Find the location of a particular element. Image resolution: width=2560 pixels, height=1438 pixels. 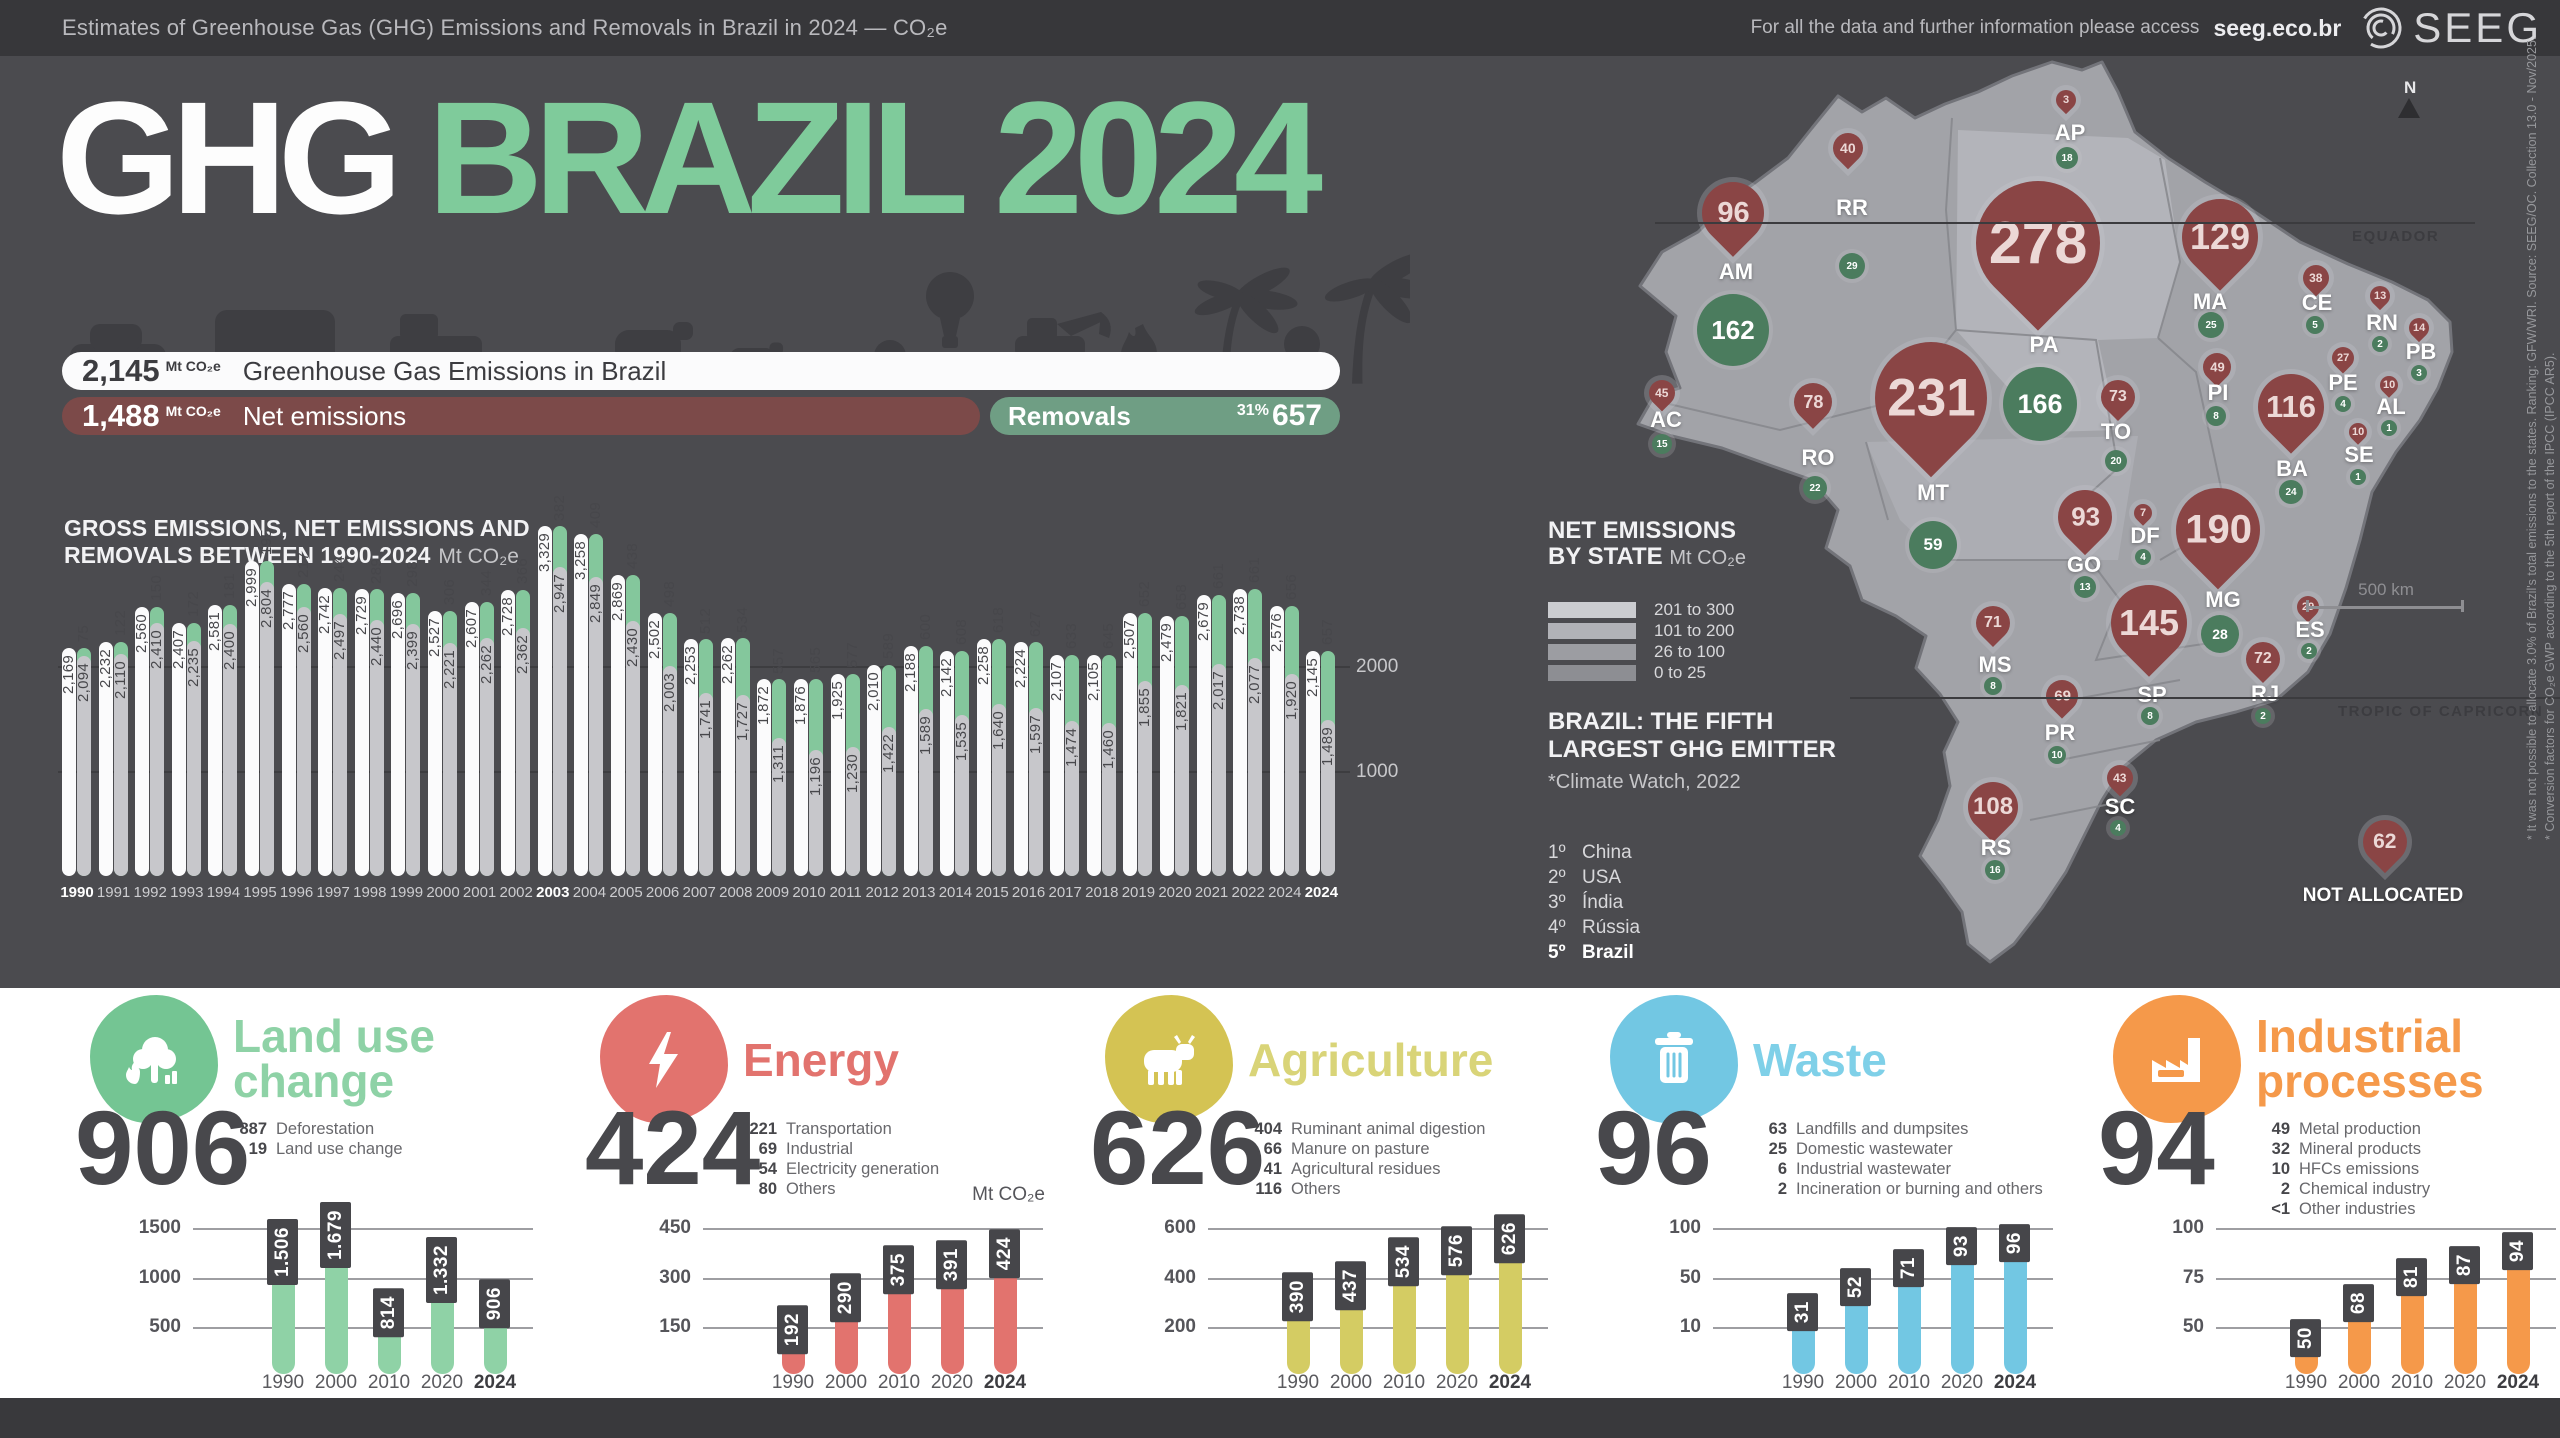

net-value-label: 2,440 is located at coordinates (376, 646).